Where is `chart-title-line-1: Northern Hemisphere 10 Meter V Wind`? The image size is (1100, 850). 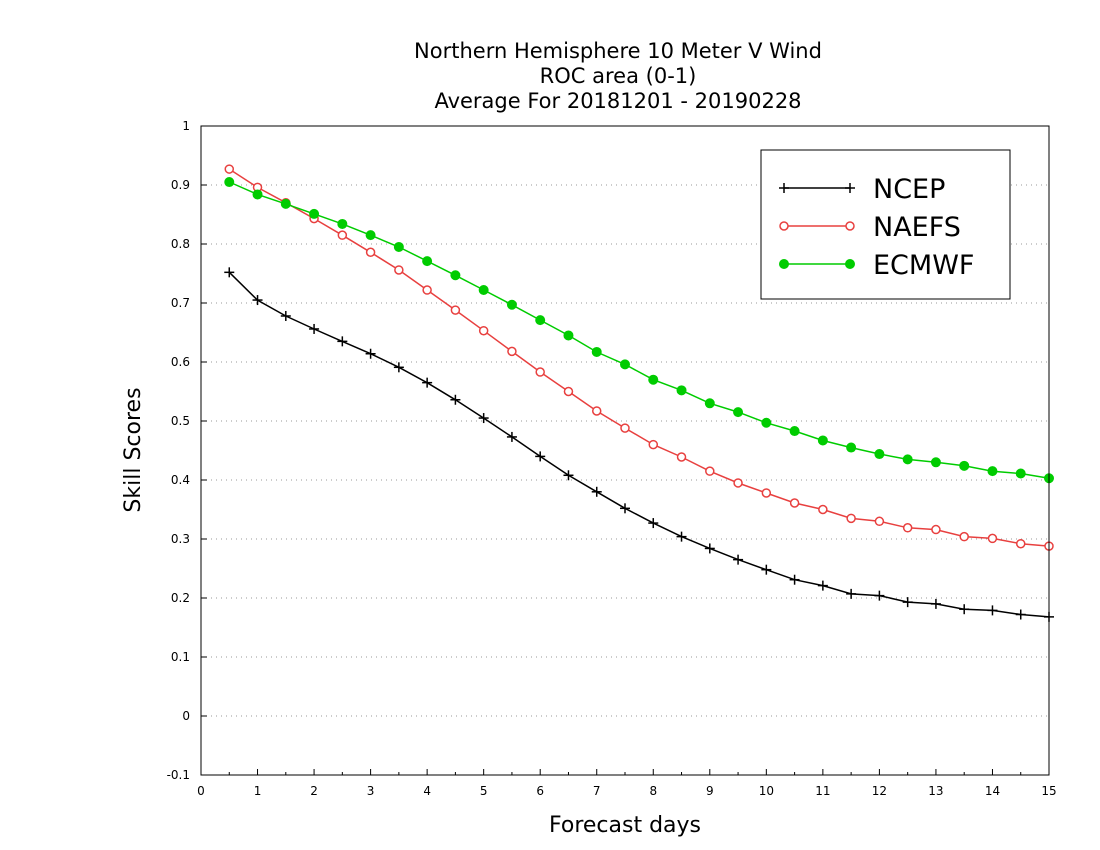
chart-title-line-1: Northern Hemisphere 10 Meter V Wind is located at coordinates (618, 51).